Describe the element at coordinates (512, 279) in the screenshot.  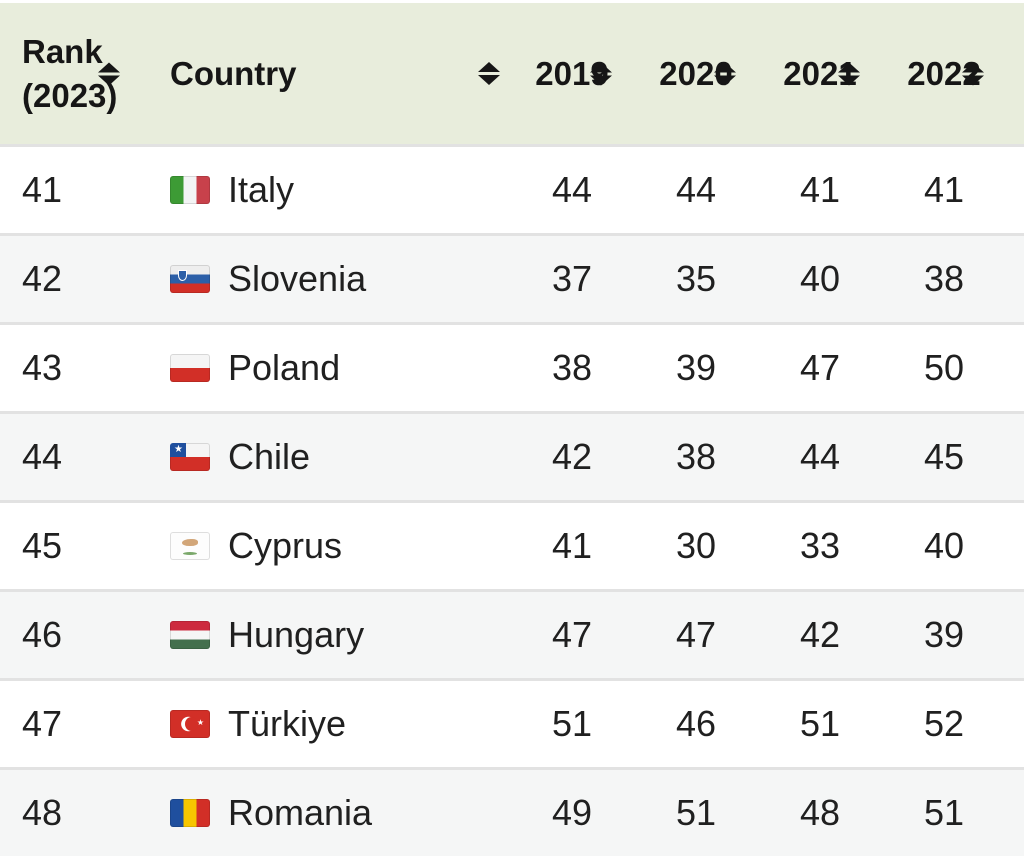
I see `table-row: 42 Slovenia 37 35 40 38` at that location.